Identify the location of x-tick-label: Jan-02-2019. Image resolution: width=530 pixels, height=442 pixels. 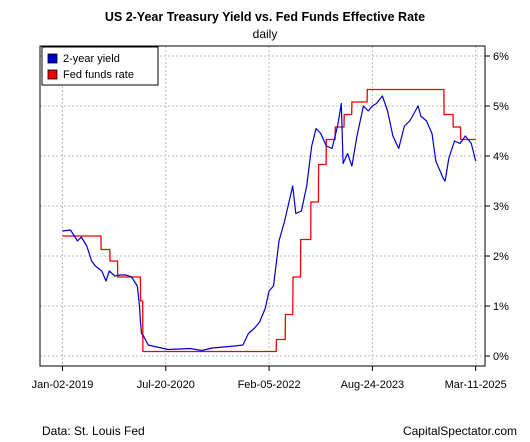
(63, 385).